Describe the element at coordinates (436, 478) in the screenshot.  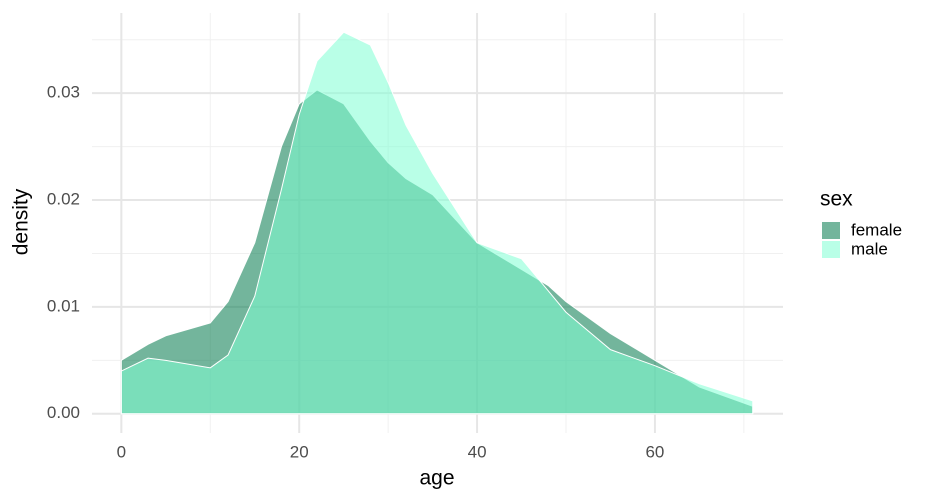
I see `x-axis-title: age` at that location.